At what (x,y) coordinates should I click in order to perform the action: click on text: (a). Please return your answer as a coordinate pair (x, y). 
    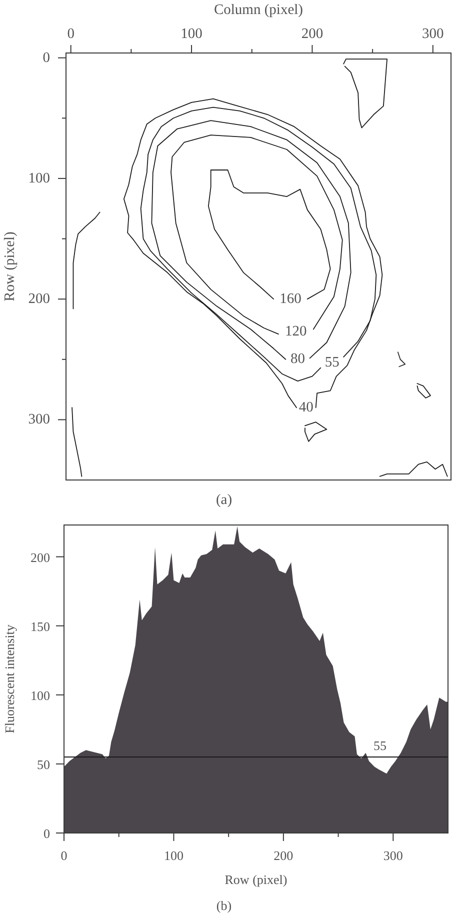
    Looking at the image, I should click on (224, 500).